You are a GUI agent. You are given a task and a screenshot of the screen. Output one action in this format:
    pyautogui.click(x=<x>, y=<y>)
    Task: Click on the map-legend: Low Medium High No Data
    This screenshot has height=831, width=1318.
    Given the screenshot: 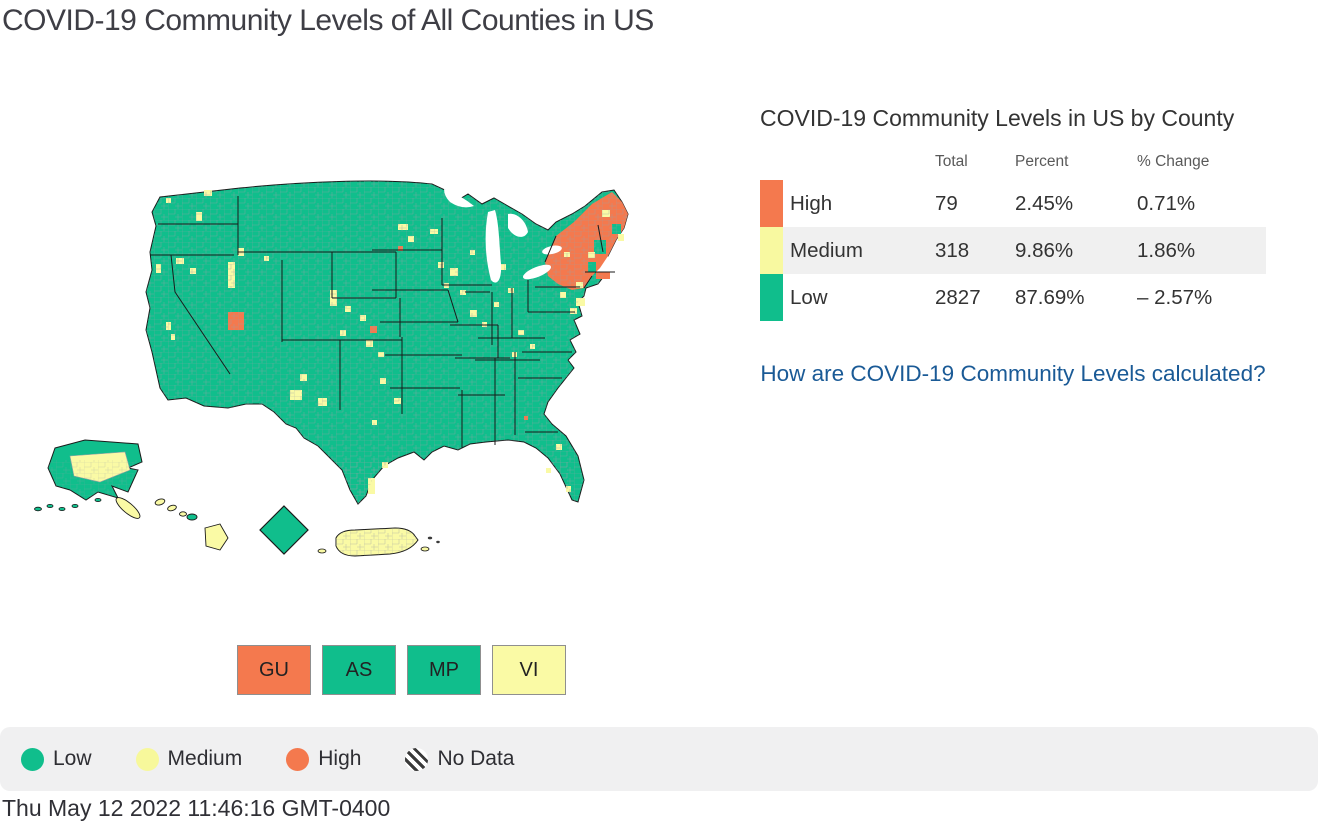 What is the action you would take?
    pyautogui.click(x=659, y=759)
    